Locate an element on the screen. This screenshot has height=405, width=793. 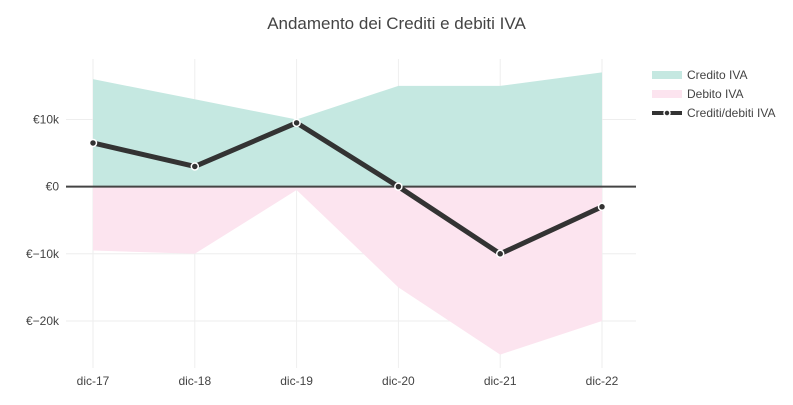
x-tick-label: dic-20 is located at coordinates (398, 381).